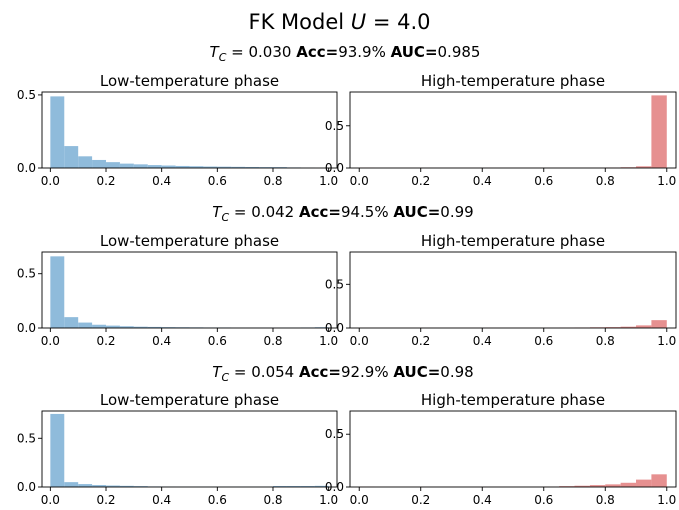  What do you see at coordinates (342, 213) in the screenshot?
I see `row-title-2: TC = 0.042 Acc=94.5% AUC=0.99` at bounding box center [342, 213].